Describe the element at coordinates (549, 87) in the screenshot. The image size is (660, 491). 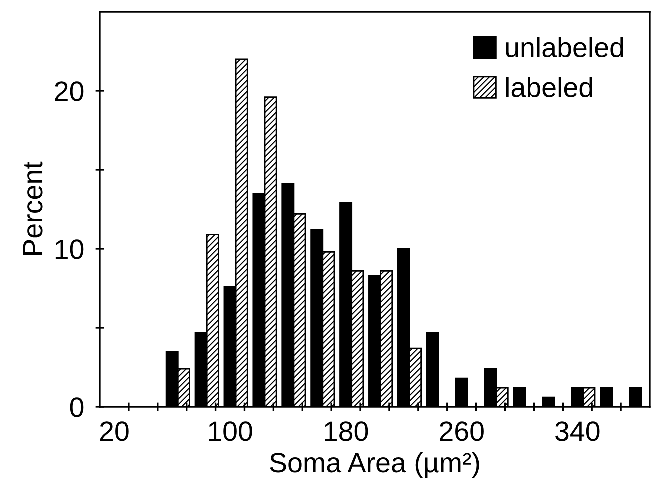
I see `legend-label: labeled` at that location.